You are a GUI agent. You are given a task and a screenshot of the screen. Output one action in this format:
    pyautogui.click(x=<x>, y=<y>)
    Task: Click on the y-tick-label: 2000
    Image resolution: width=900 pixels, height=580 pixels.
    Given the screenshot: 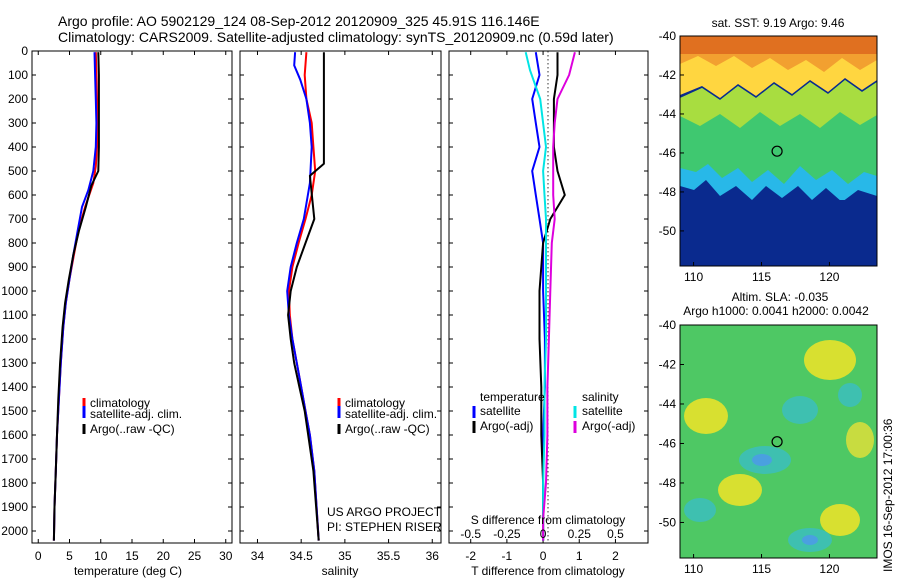 What is the action you would take?
    pyautogui.click(x=14, y=531)
    